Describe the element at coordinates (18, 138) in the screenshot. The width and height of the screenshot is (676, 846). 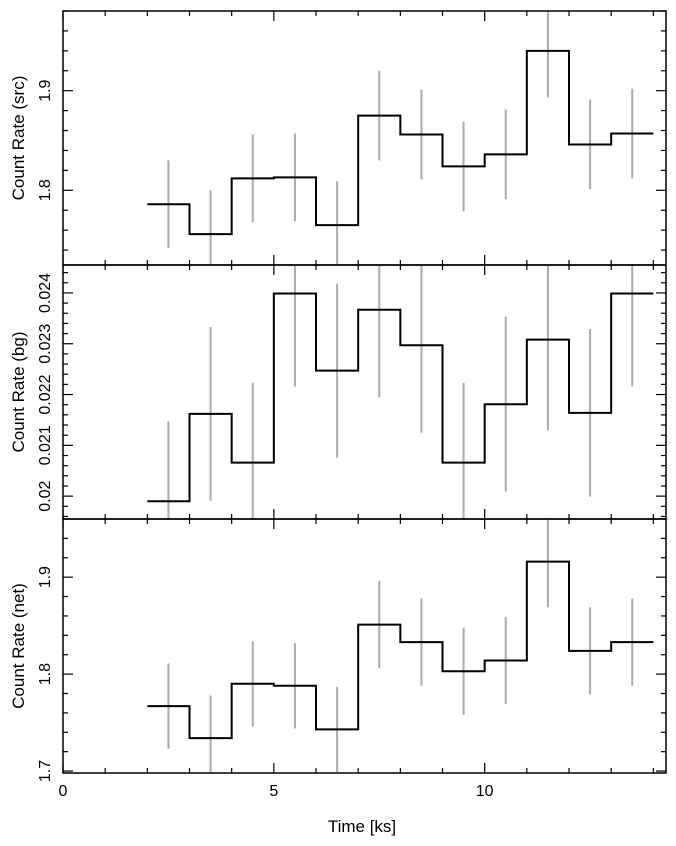
I see `src-y-axis-title: Count Rate (src)` at that location.